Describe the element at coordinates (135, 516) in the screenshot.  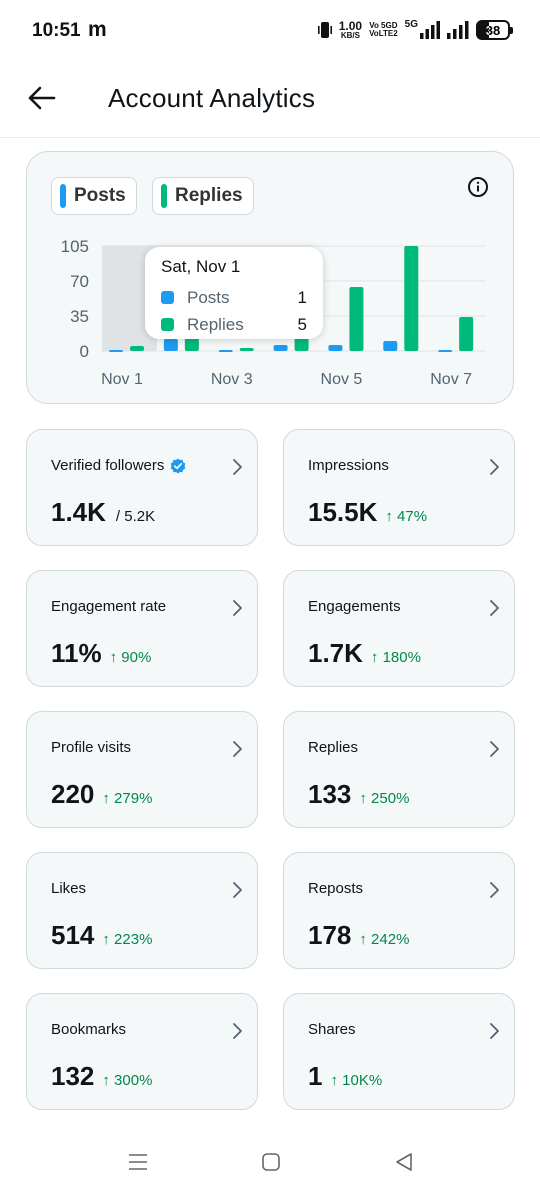
I see `stat-total: / 5.2K` at that location.